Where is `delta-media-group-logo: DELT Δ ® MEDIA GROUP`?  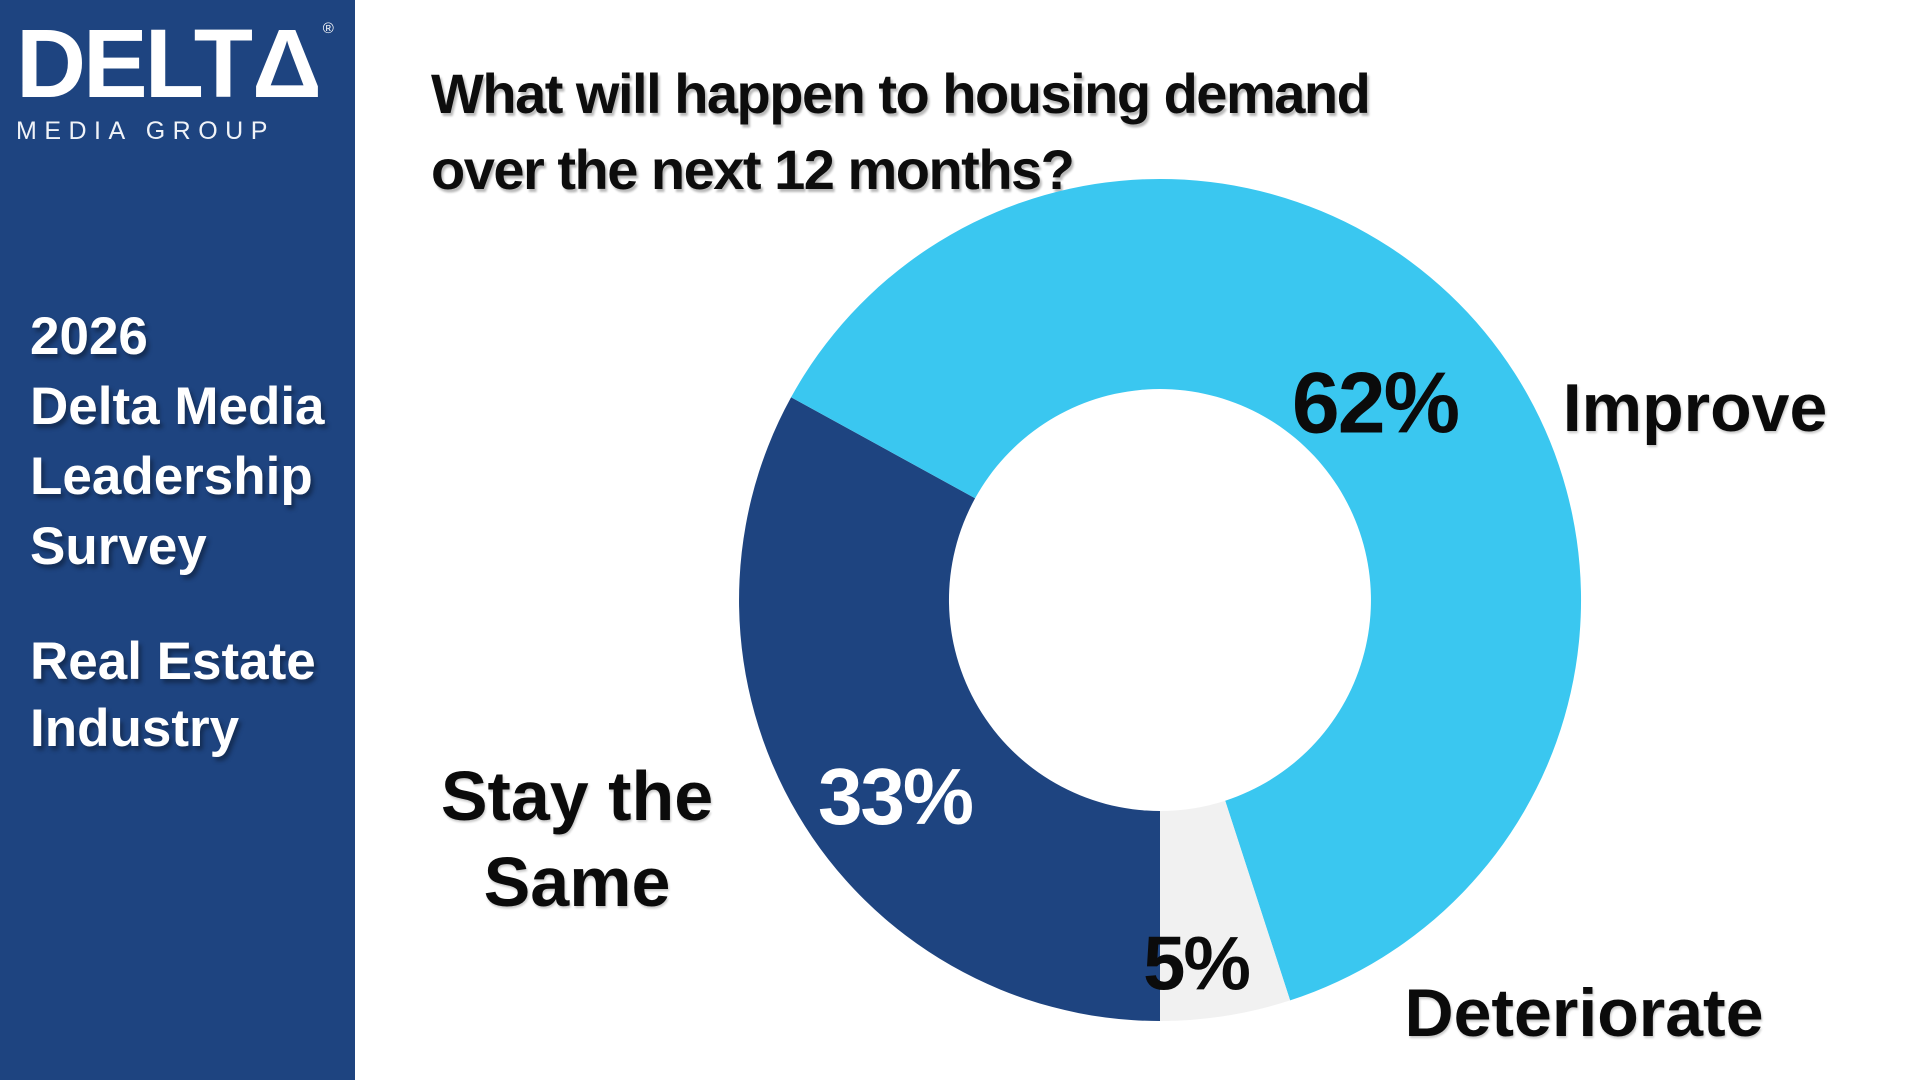 delta-media-group-logo: DELT Δ ® MEDIA GROUP is located at coordinates (175, 77).